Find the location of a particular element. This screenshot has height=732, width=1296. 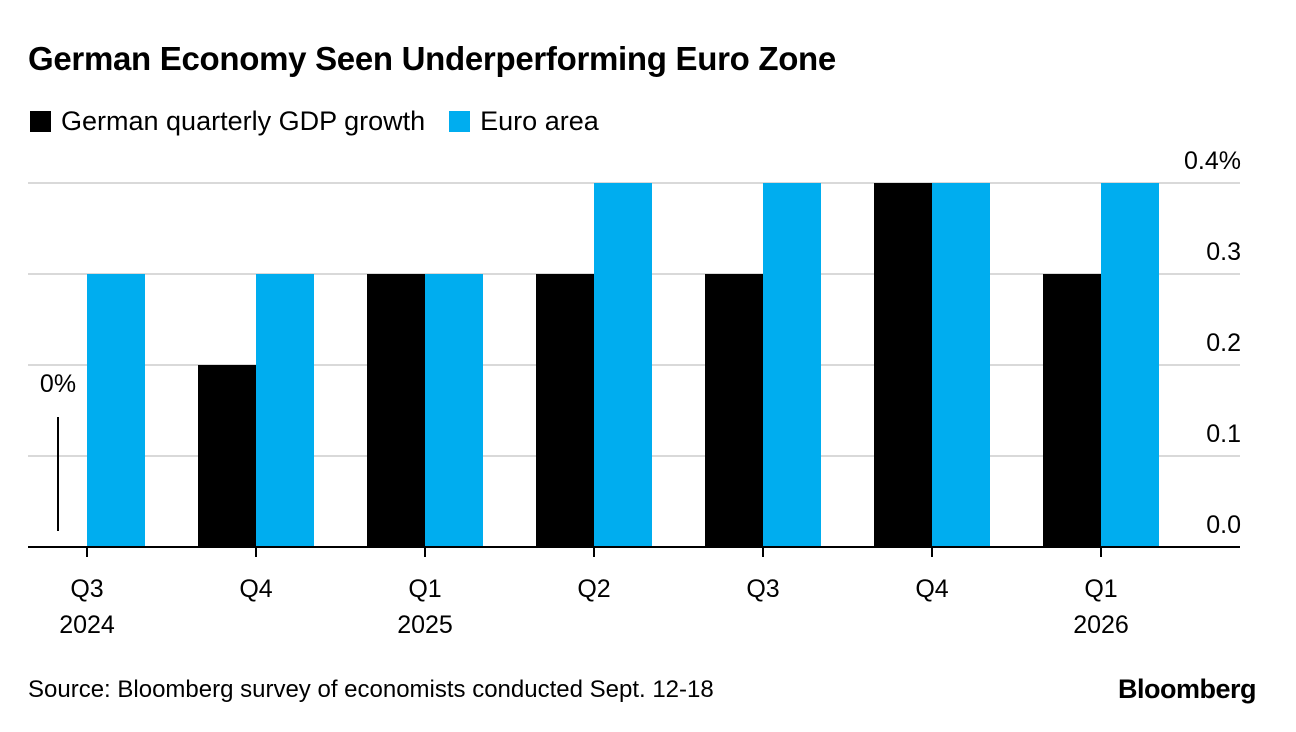

legend: German quarterly GDP growth Euro area is located at coordinates (326, 121).